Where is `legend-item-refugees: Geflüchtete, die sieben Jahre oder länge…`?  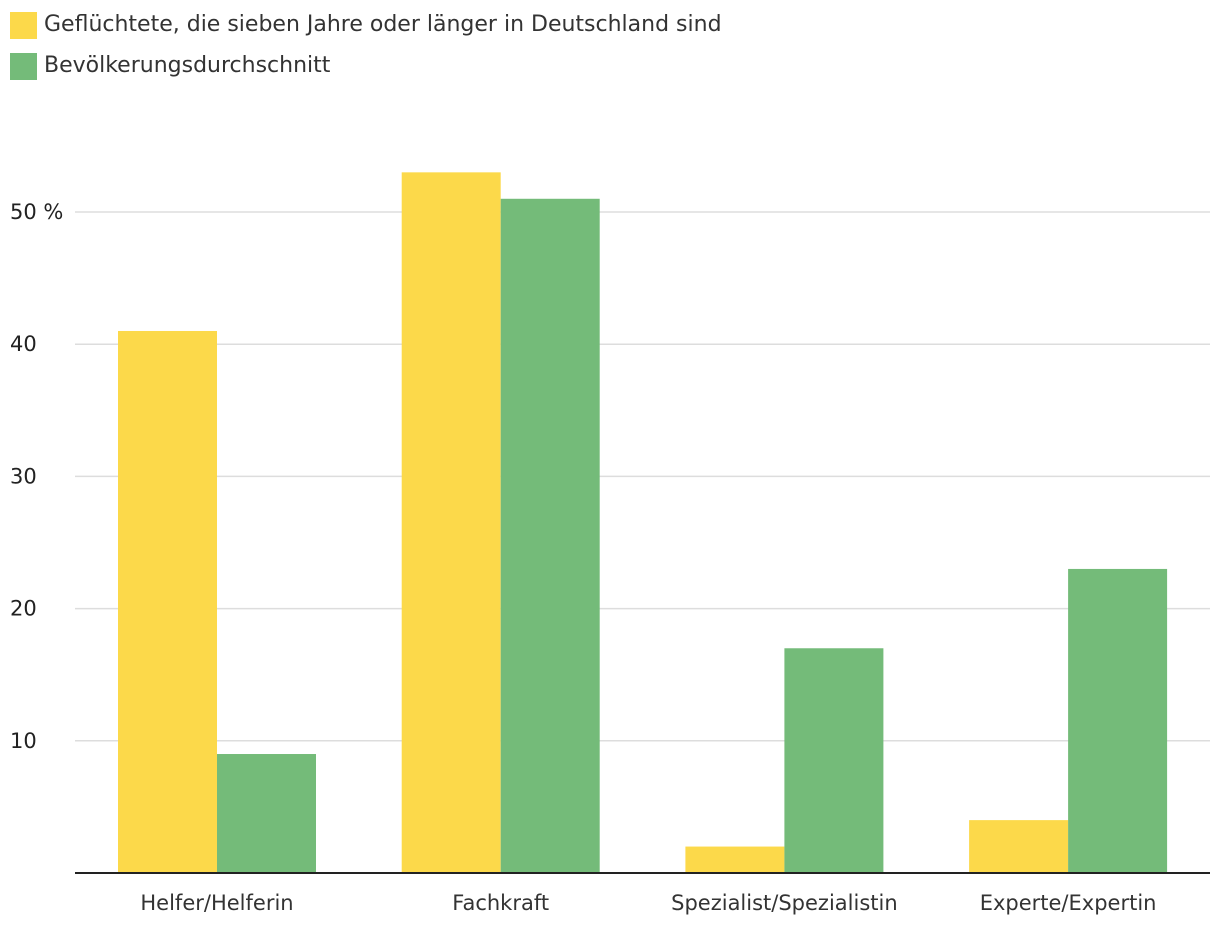
legend-item-refugees: Geflüchtete, die sieben Jahre oder länge… is located at coordinates (366, 25).